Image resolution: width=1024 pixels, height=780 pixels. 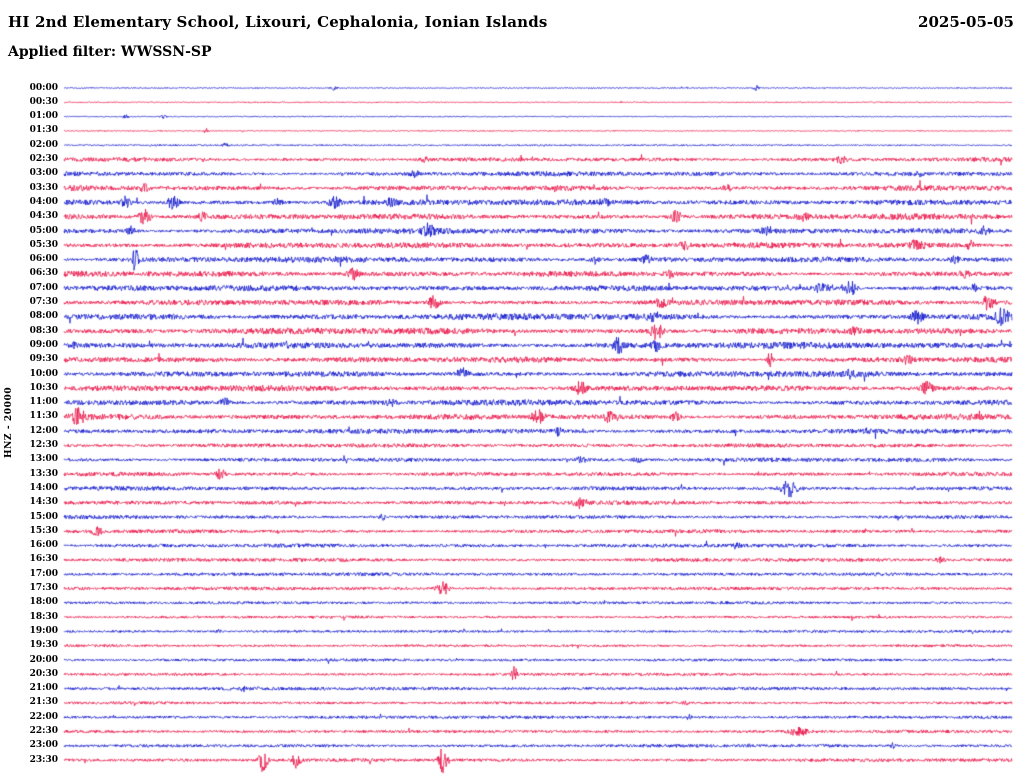 What do you see at coordinates (43, 416) in the screenshot?
I see `trace-time-label: 11:30` at bounding box center [43, 416].